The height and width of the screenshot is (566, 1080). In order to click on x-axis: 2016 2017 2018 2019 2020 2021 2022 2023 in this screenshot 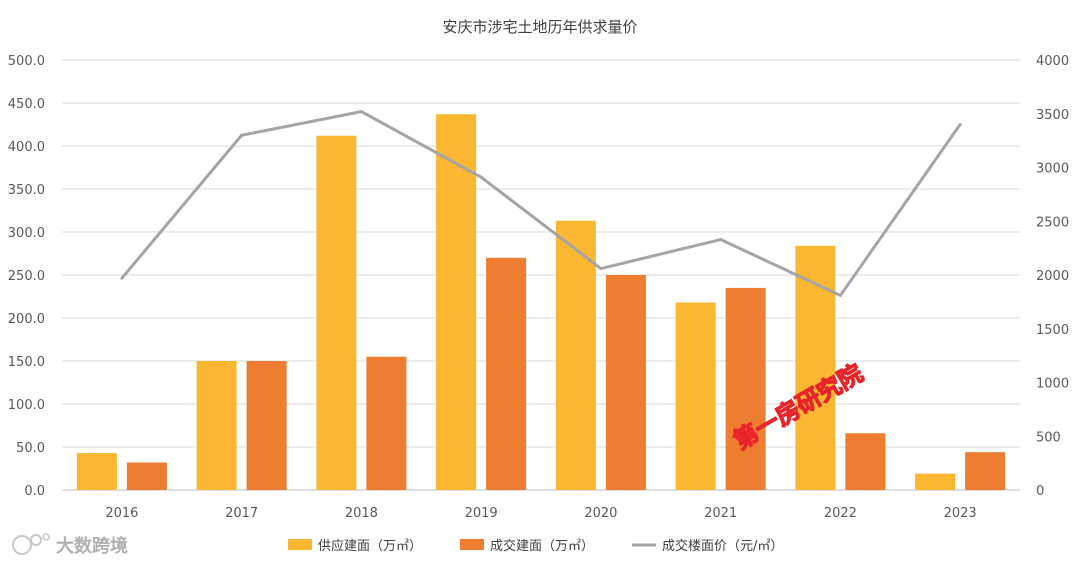, I will do `click(540, 513)`.